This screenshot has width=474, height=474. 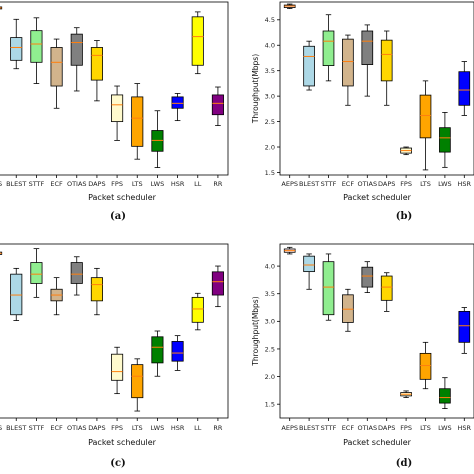 I want to click on panel-a-box-fps, so click(x=117, y=108).